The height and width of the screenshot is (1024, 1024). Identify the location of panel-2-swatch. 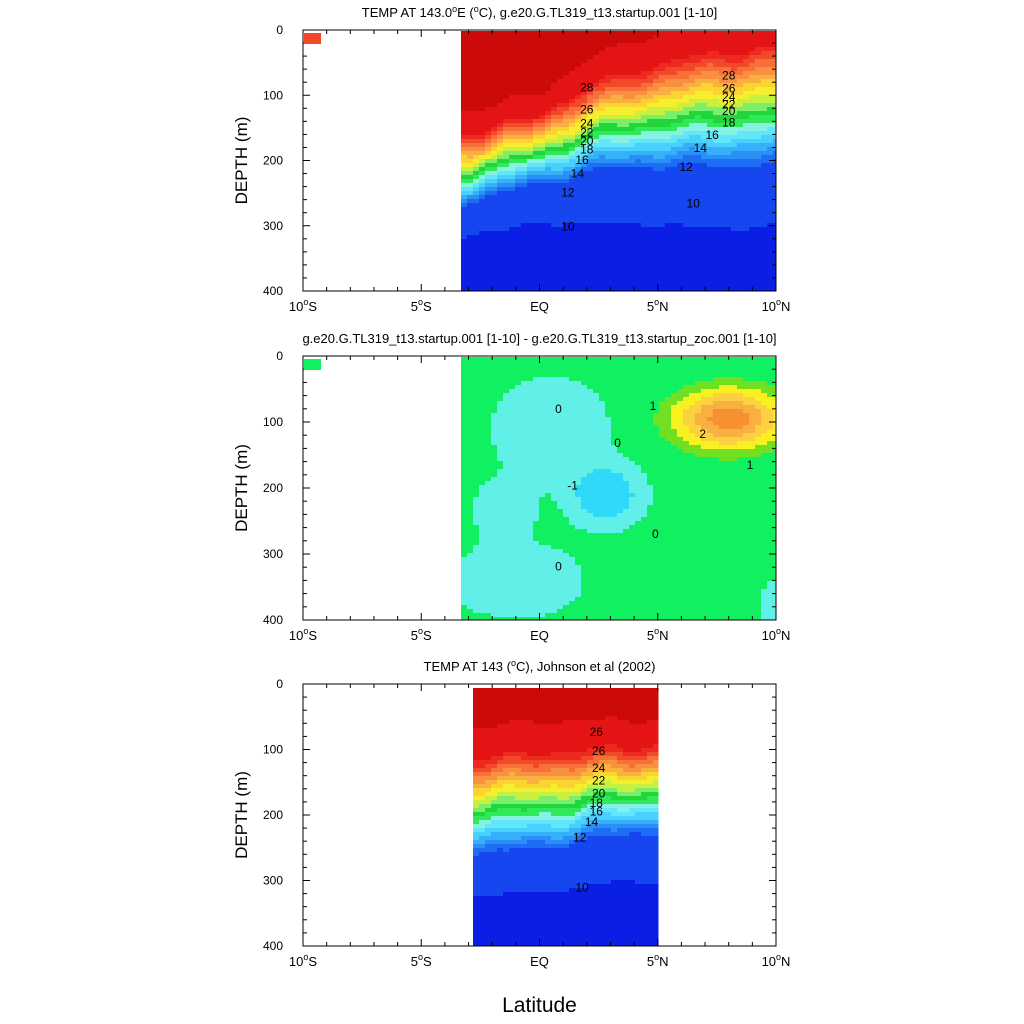
(312, 364).